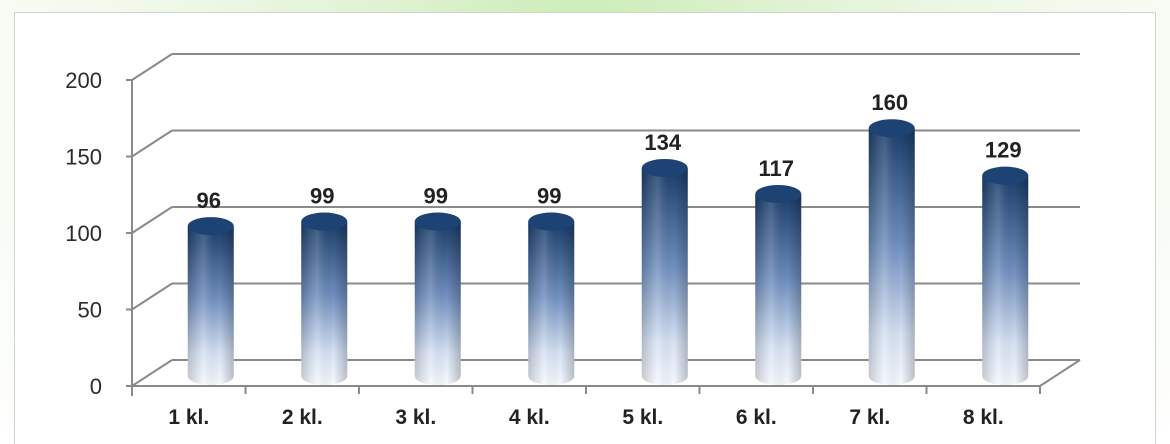 This screenshot has height=444, width=1170. Describe the element at coordinates (83, 233) in the screenshot. I see `y-tick-label: 100` at that location.